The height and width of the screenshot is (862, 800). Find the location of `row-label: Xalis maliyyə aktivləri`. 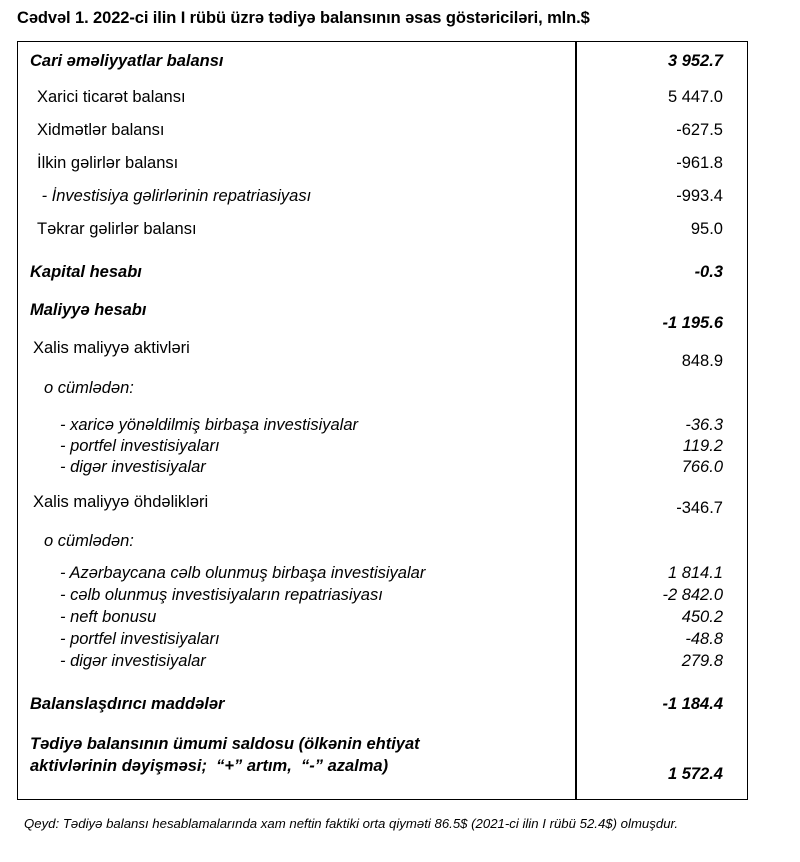

row-label: Xalis maliyyə aktivləri is located at coordinates (111, 348).